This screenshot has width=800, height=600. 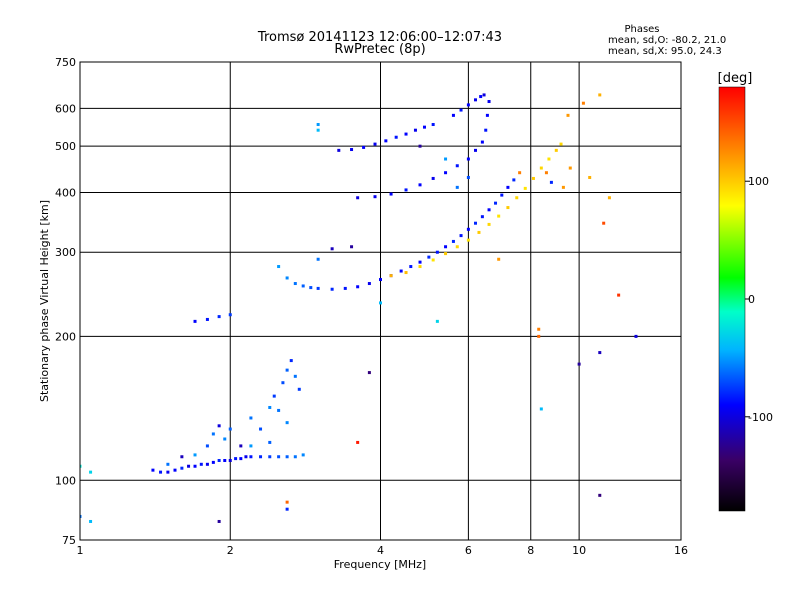 What do you see at coordinates (579, 550) in the screenshot?
I see `x-tick-label: 10` at bounding box center [579, 550].